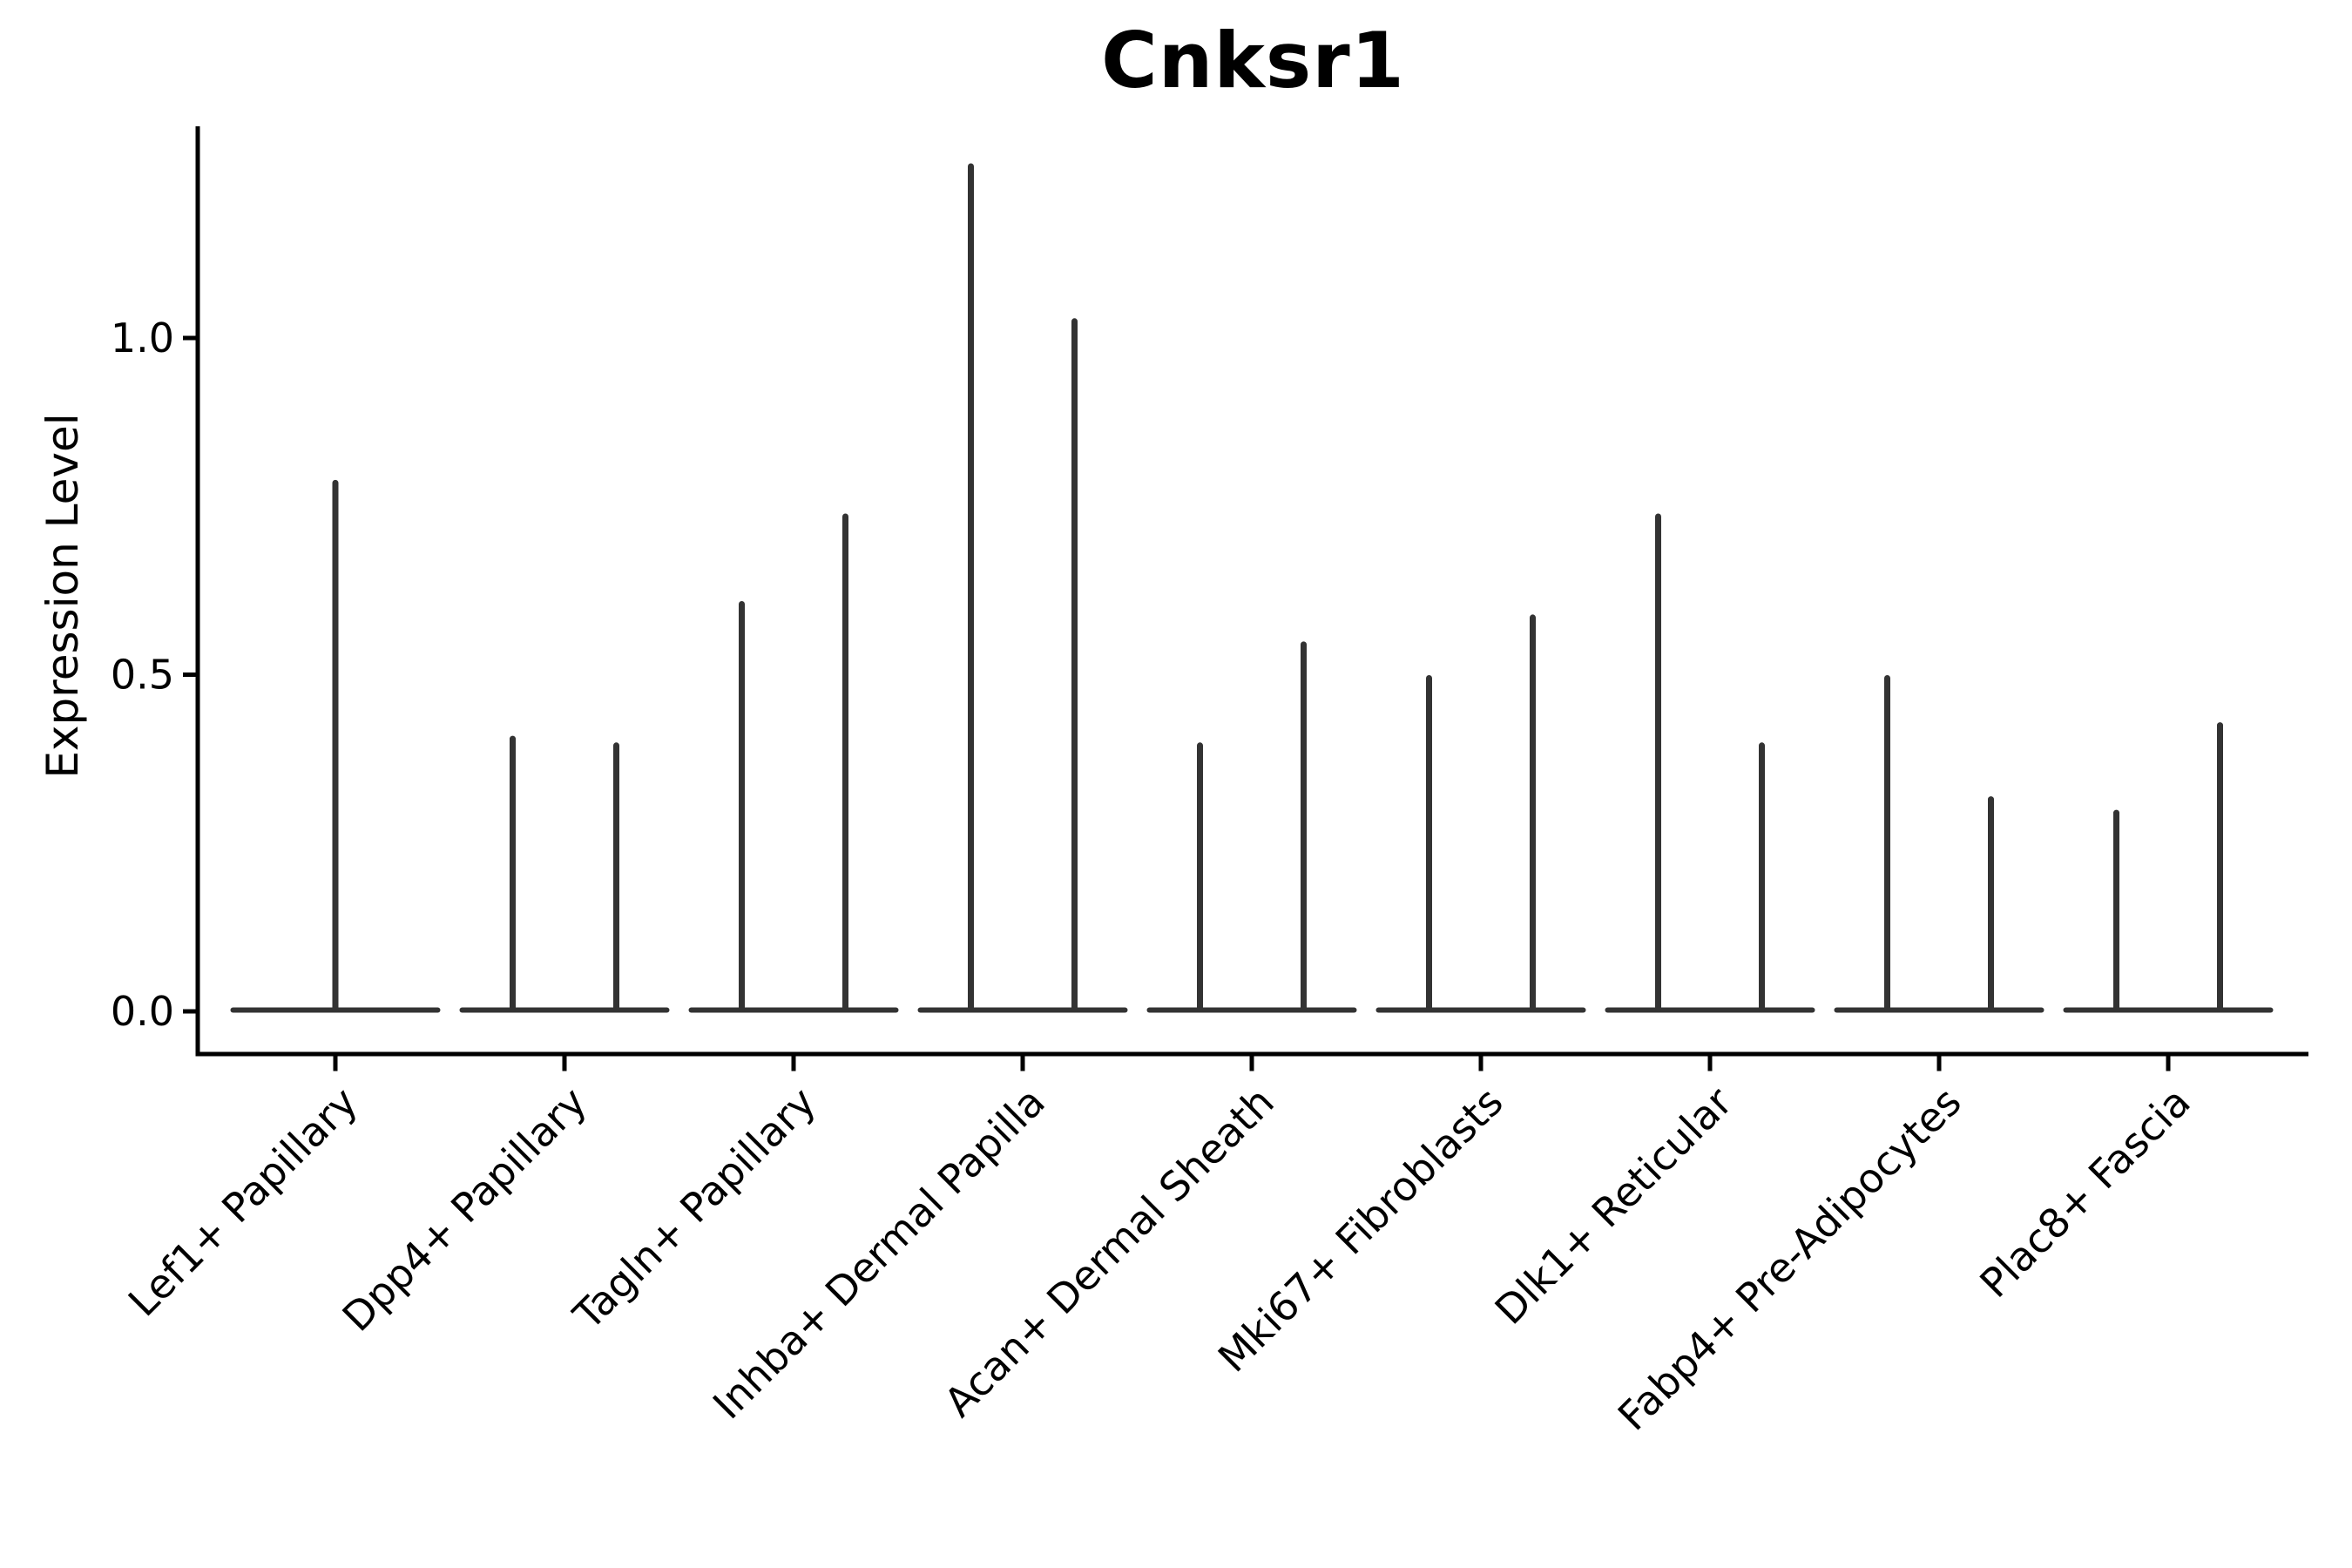  What do you see at coordinates (1253, 61) in the screenshot?
I see `chart-title: Cnksr1` at bounding box center [1253, 61].